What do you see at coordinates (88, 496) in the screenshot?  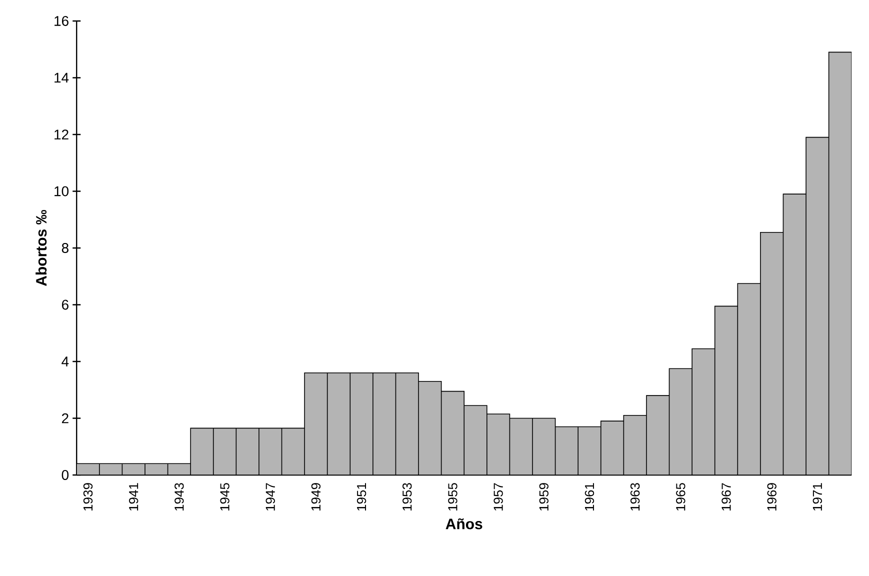 I see `x-tick-label: 1939` at bounding box center [88, 496].